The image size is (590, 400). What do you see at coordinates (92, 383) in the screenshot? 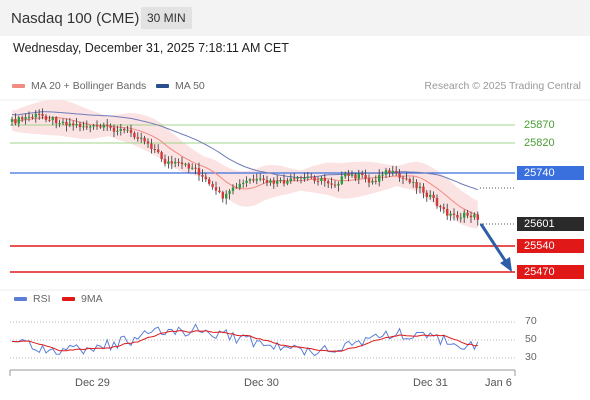
I see `x-label-dec29: Dec 29` at bounding box center [92, 383].